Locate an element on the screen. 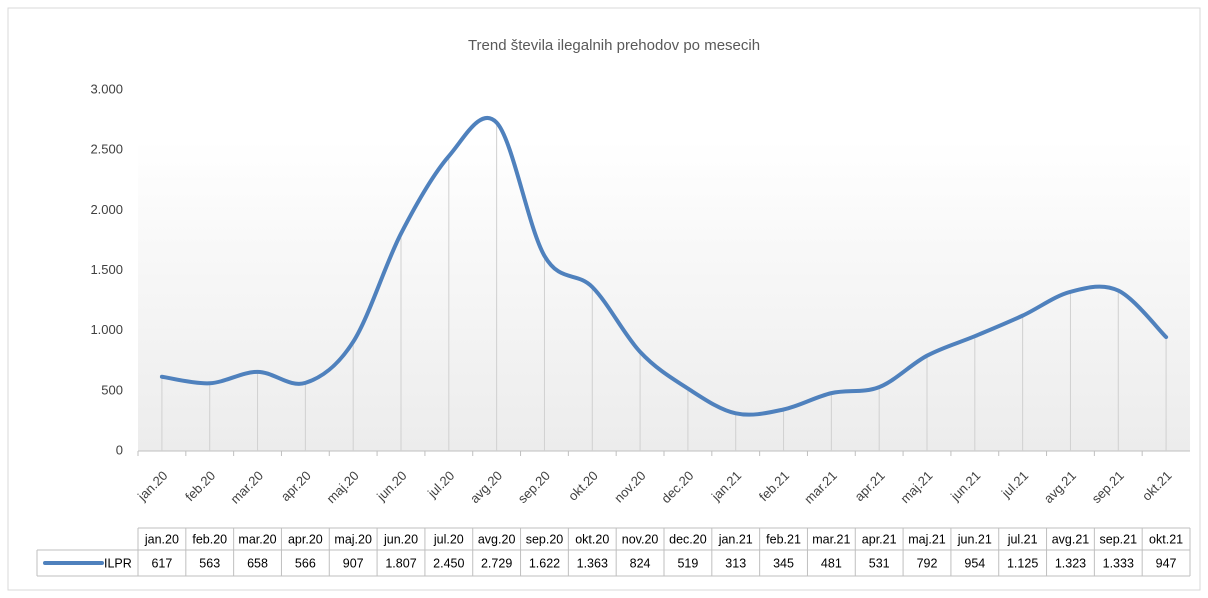 The image size is (1208, 598). table-header: nov.20 is located at coordinates (640, 539).